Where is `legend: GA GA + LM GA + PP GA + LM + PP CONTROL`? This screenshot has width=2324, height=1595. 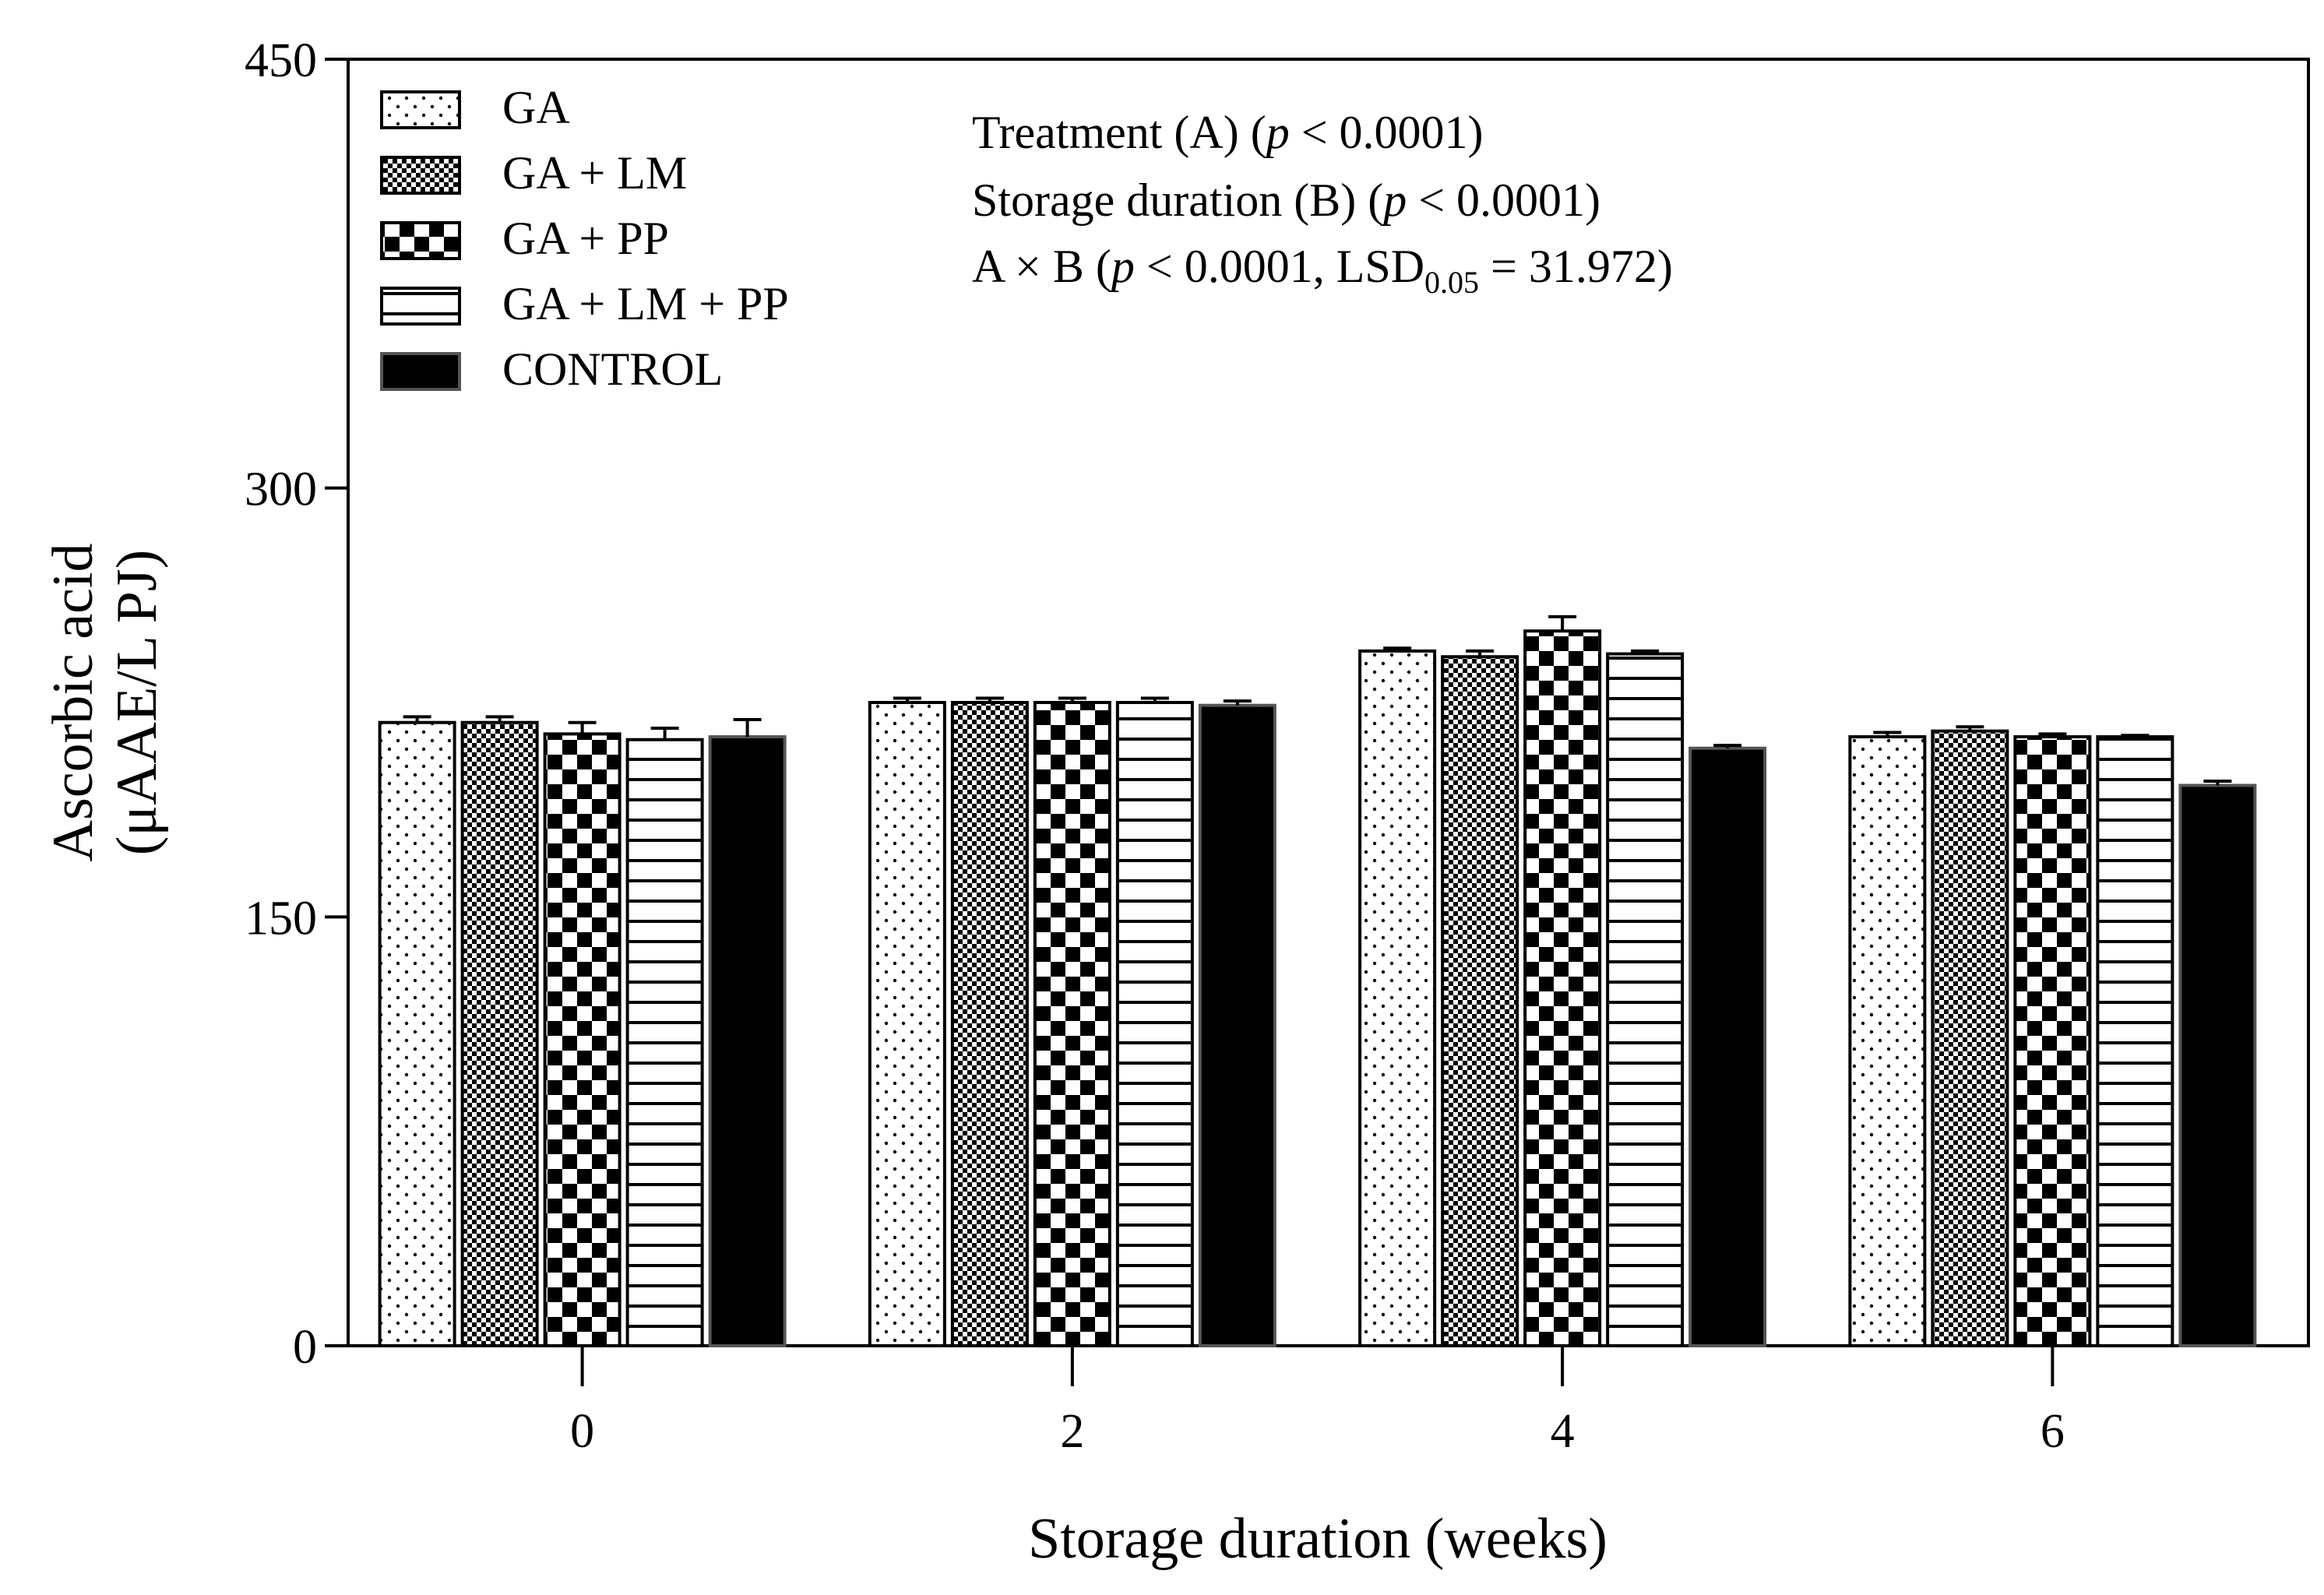
legend: GA GA + LM GA + PP GA + LM + PP CONTROL is located at coordinates (584, 238).